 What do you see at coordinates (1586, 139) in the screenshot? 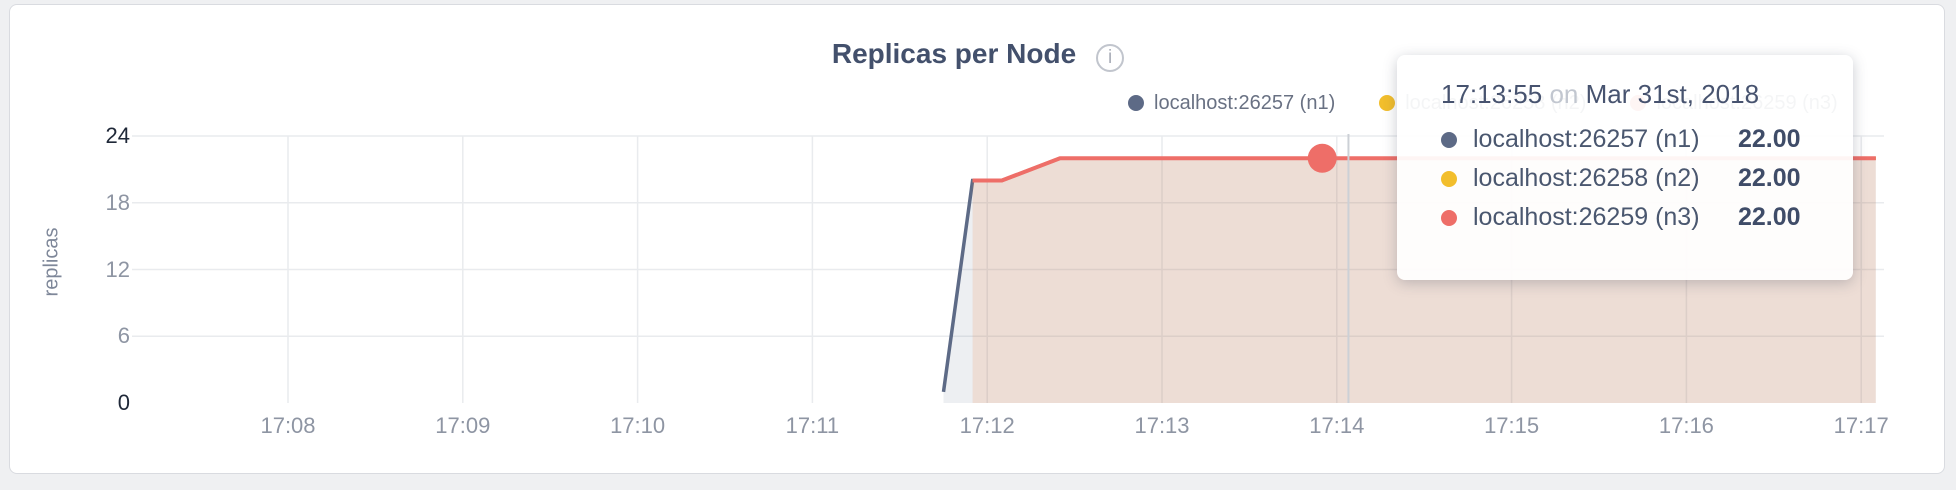
I see `tooltip-series-label: localhost:26257 (n1)` at bounding box center [1586, 139].